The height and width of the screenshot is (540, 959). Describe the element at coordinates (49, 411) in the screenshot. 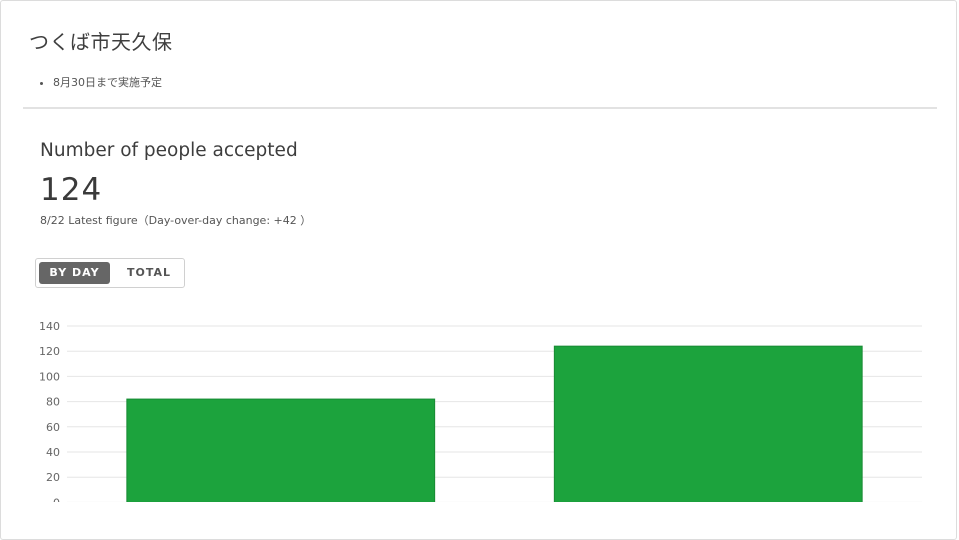

I see `y-axis-ticks: 0 20 40 60 80 100 120 140` at that location.